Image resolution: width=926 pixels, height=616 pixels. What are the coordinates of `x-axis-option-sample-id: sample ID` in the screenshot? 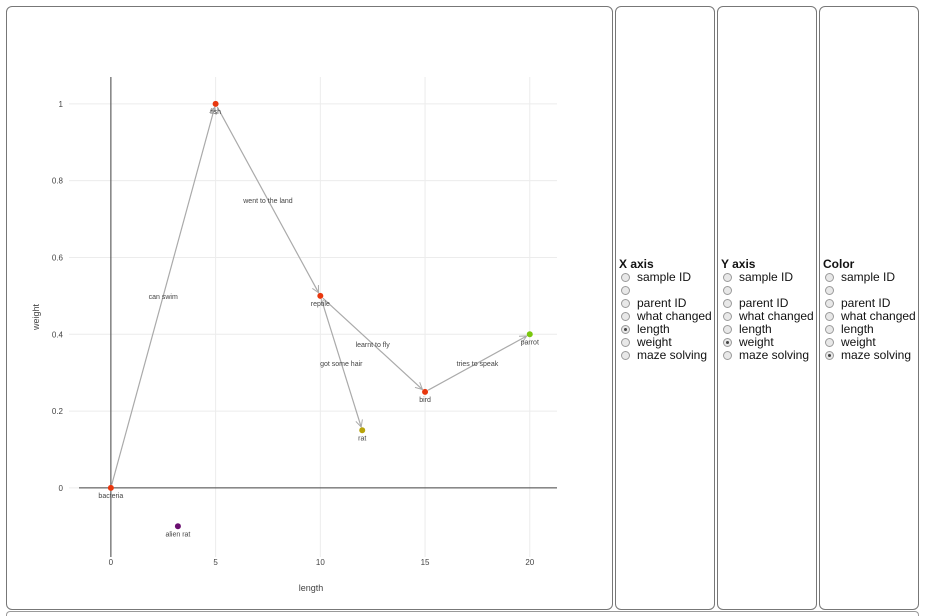 It's located at (666, 277).